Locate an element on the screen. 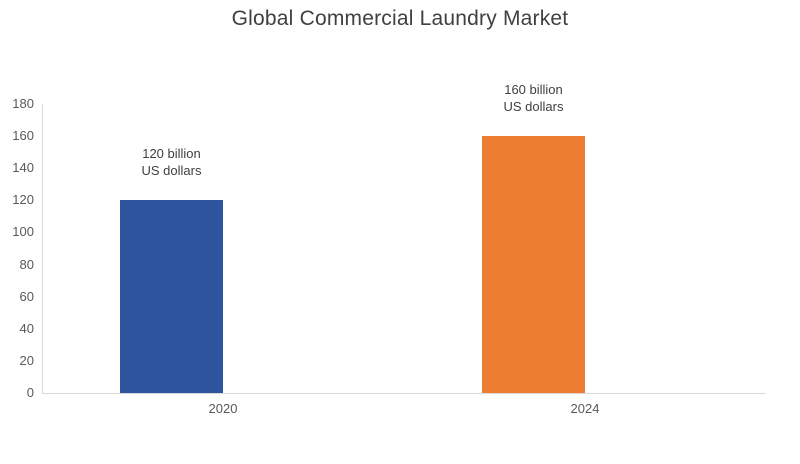  y-tick-label: 140 is located at coordinates (23, 168).